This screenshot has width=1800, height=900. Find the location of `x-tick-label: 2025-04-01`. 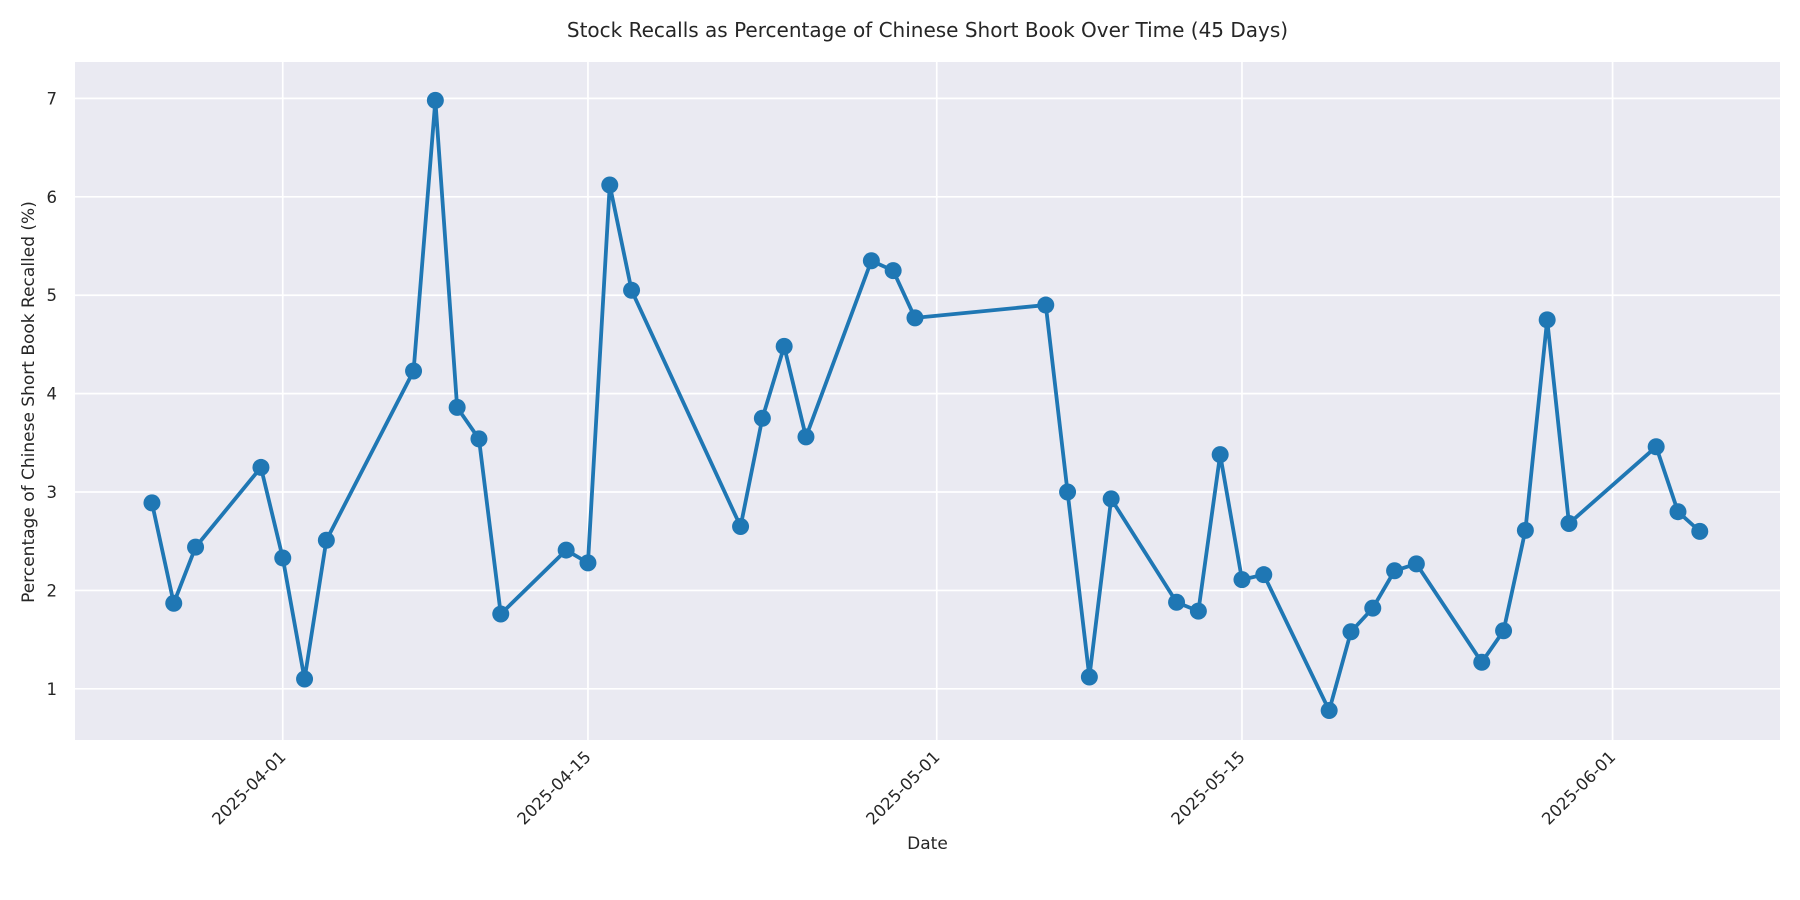

x-tick-label: 2025-04-01 is located at coordinates (248, 787).